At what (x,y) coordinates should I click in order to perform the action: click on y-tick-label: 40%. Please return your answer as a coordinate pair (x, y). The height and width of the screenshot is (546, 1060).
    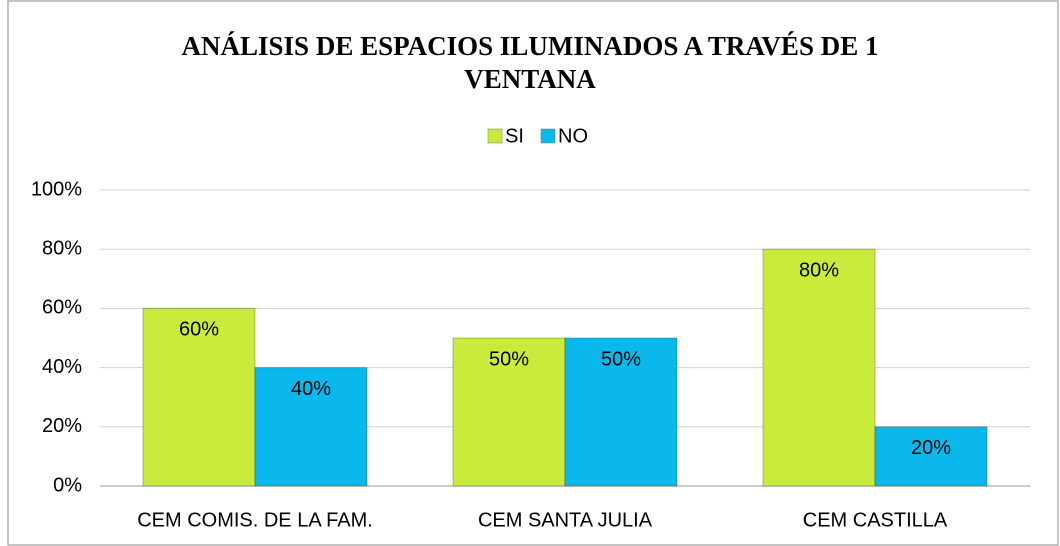
    Looking at the image, I should click on (62, 367).